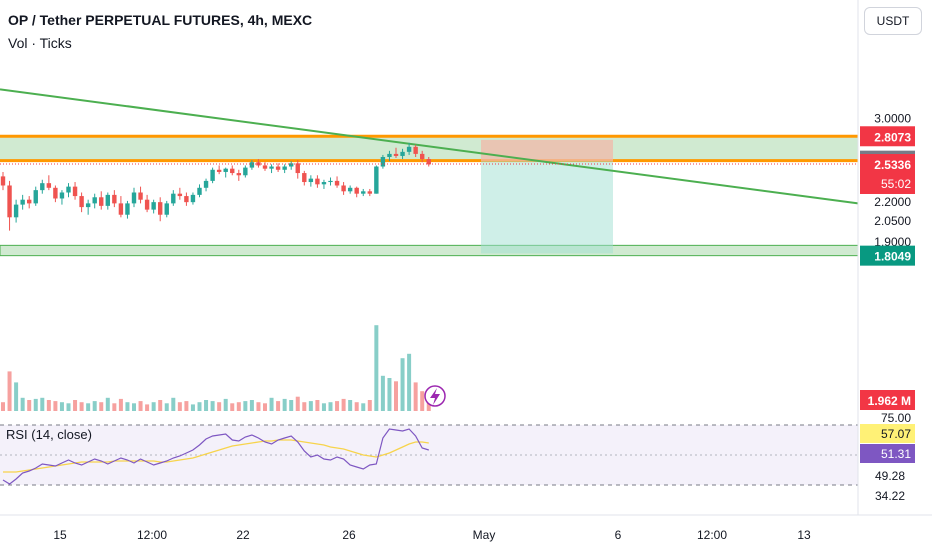 Image resolution: width=932 pixels, height=550 pixels. Describe the element at coordinates (896, 434) in the screenshot. I see `rsi-value-label: 57.07` at that location.